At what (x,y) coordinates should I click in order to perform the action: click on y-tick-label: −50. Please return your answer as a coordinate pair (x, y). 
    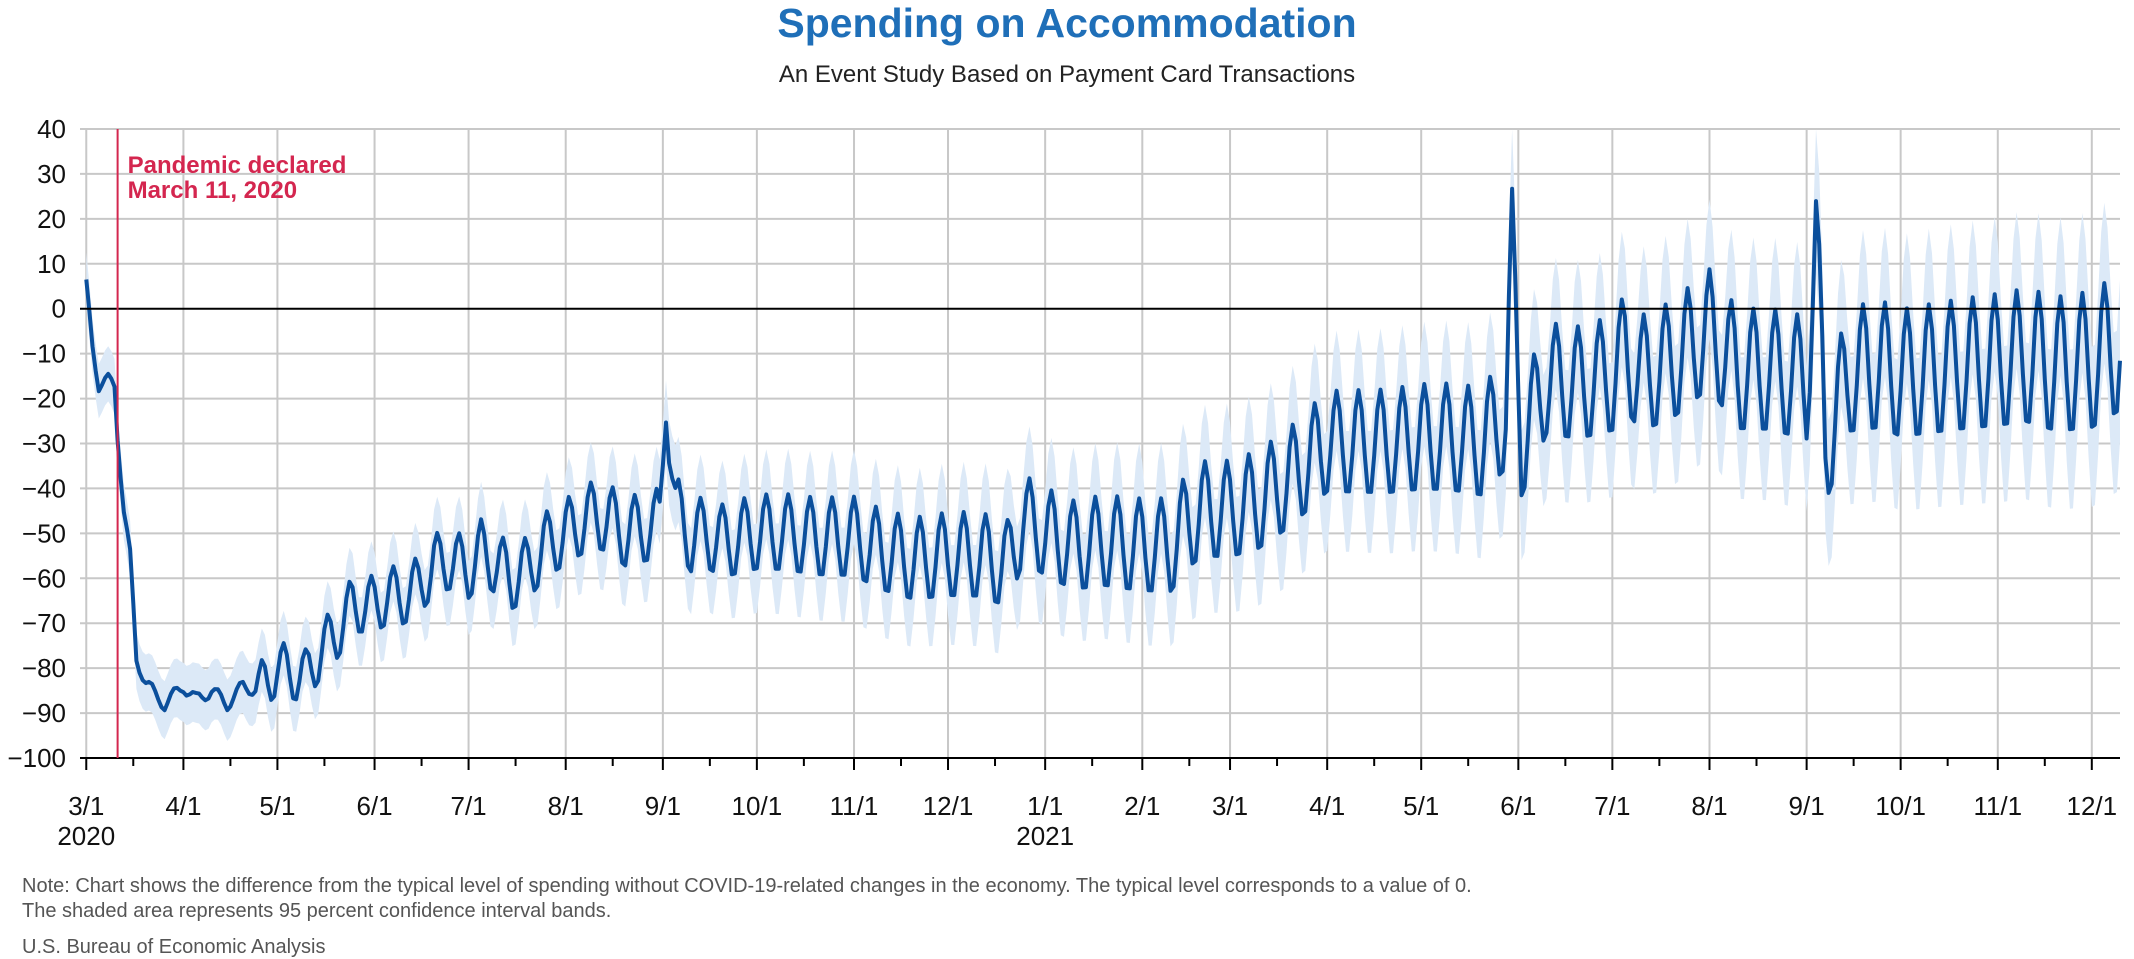
    Looking at the image, I should click on (44, 533).